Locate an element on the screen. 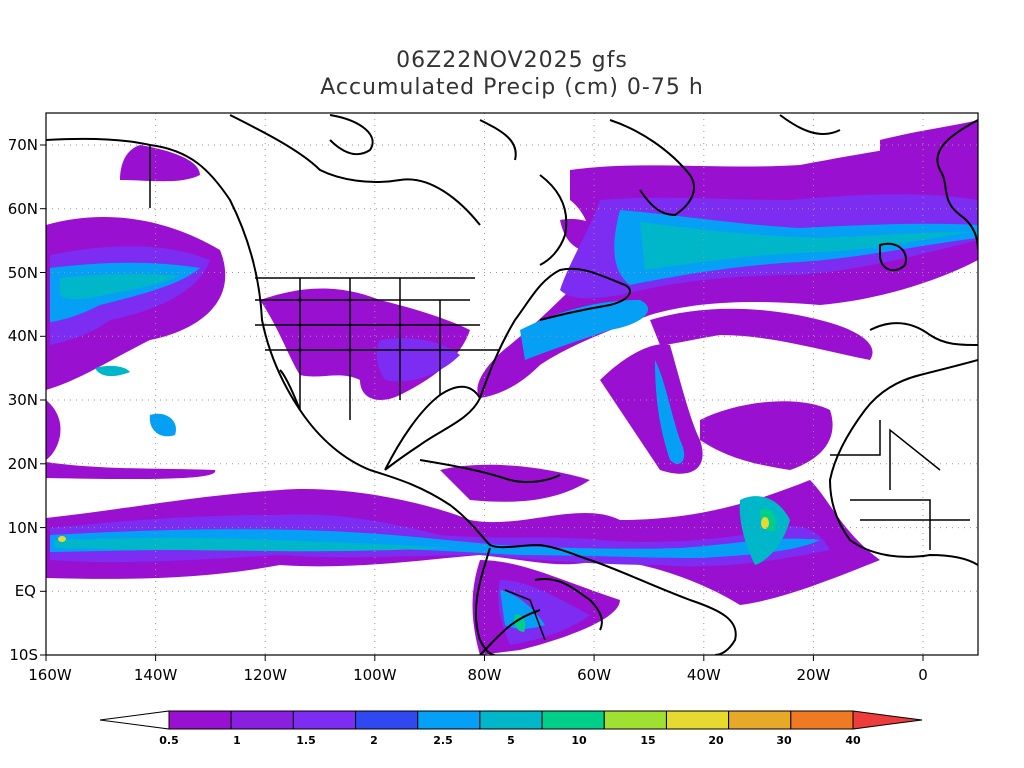  lat-tick-labels: 70N 60N 50N 40N 30N 20N 10N EQ 10S is located at coordinates (23, 400).